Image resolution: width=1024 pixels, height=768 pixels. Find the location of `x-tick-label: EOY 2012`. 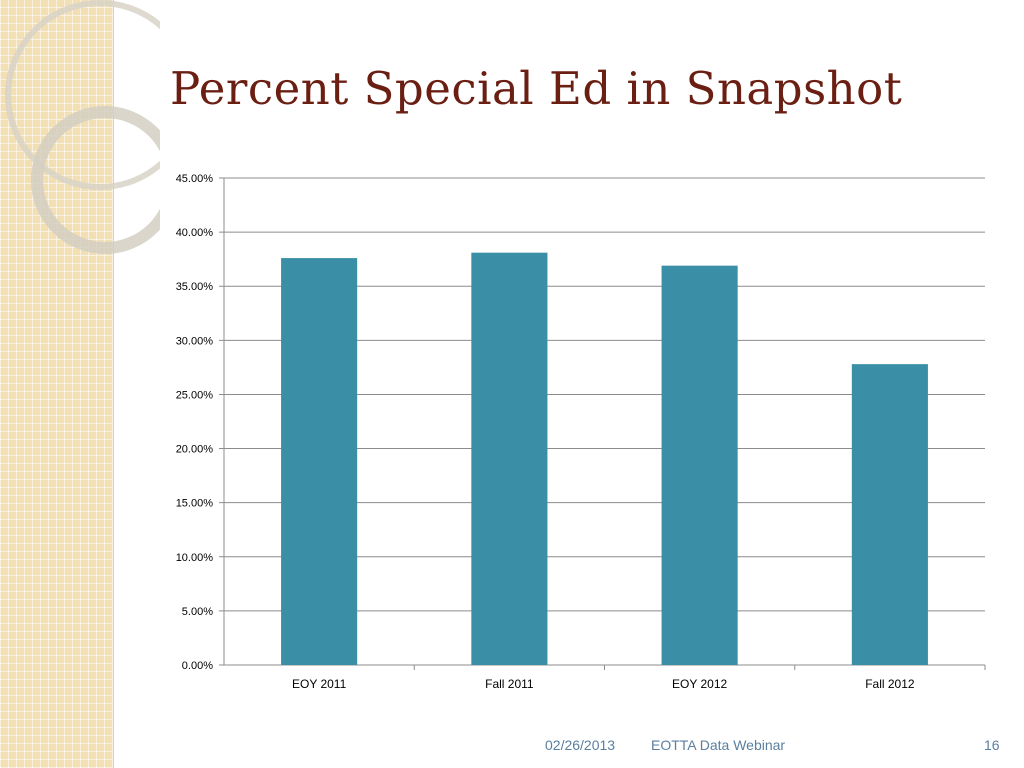

x-tick-label: EOY 2012 is located at coordinates (699, 684).